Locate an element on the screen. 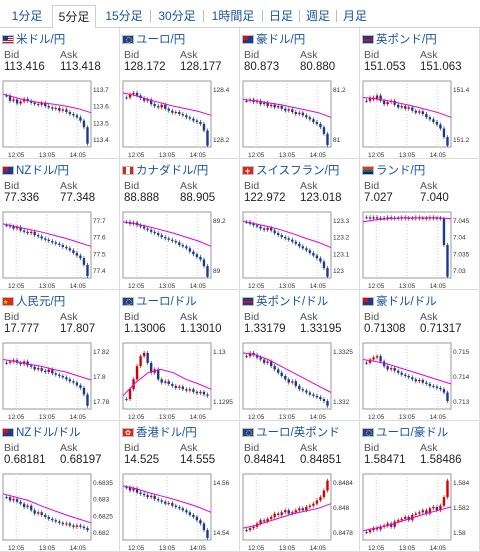 This screenshot has width=480, height=552. y-tick-label: 0.8478 is located at coordinates (343, 533).